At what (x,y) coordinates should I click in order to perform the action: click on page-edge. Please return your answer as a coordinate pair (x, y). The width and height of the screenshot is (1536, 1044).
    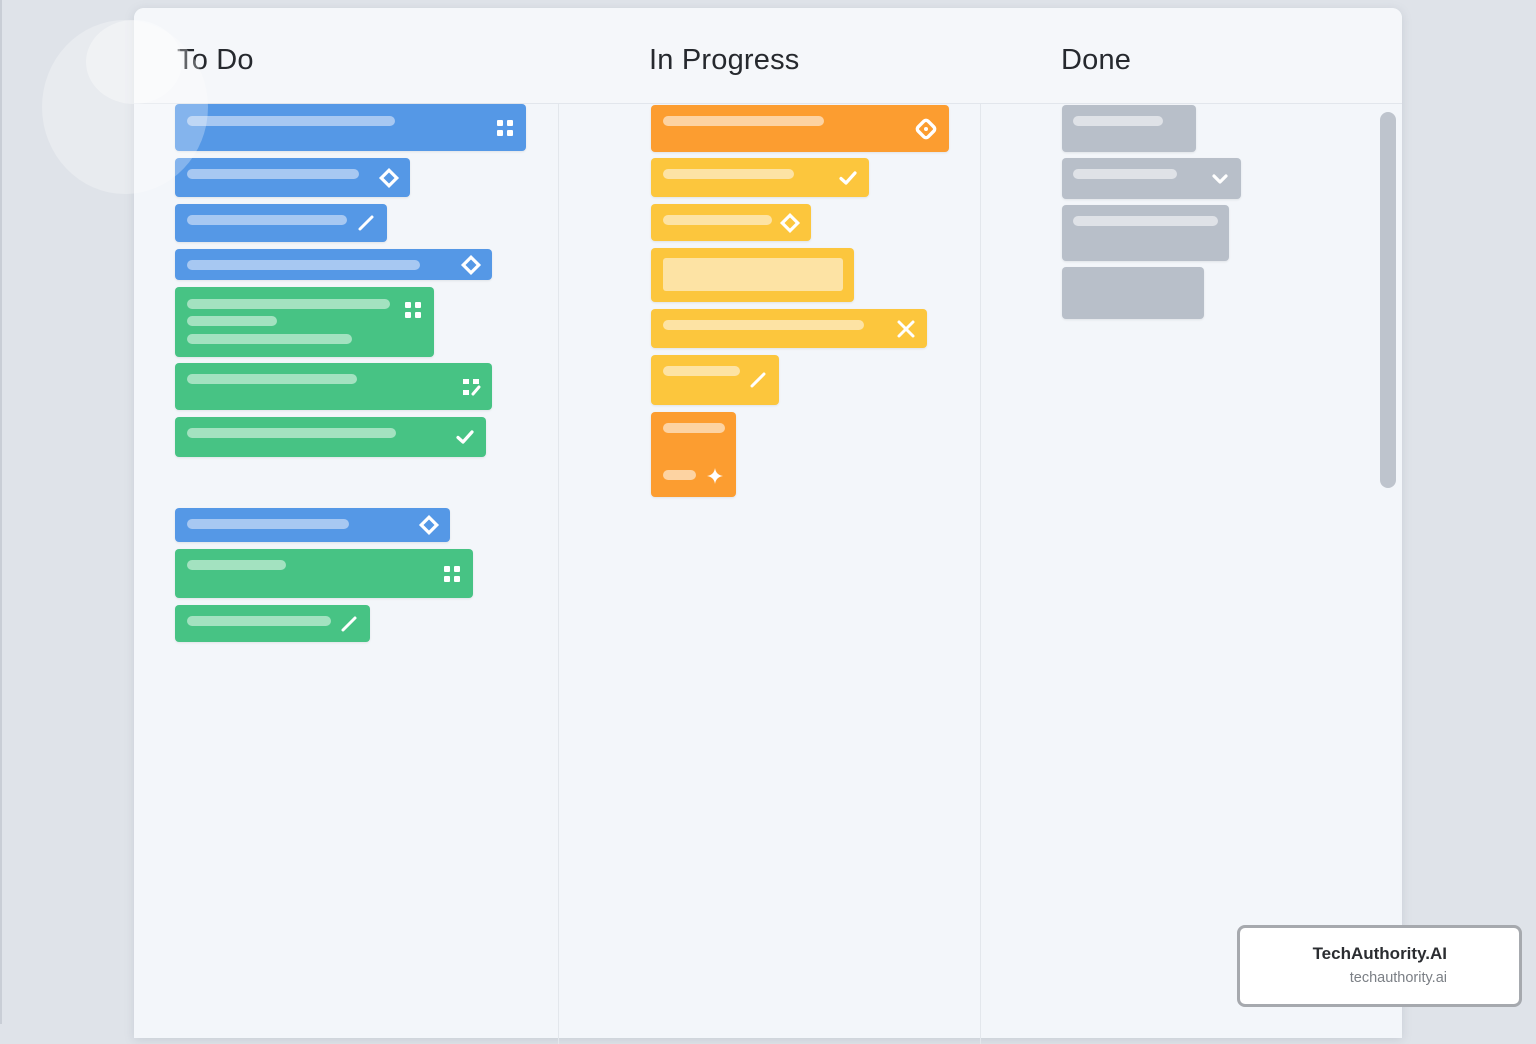
    Looking at the image, I should click on (1, 512).